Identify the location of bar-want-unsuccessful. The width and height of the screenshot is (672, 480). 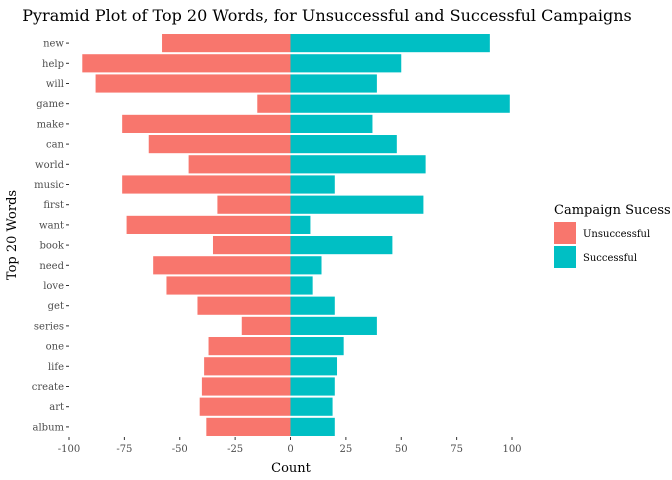
(208, 224).